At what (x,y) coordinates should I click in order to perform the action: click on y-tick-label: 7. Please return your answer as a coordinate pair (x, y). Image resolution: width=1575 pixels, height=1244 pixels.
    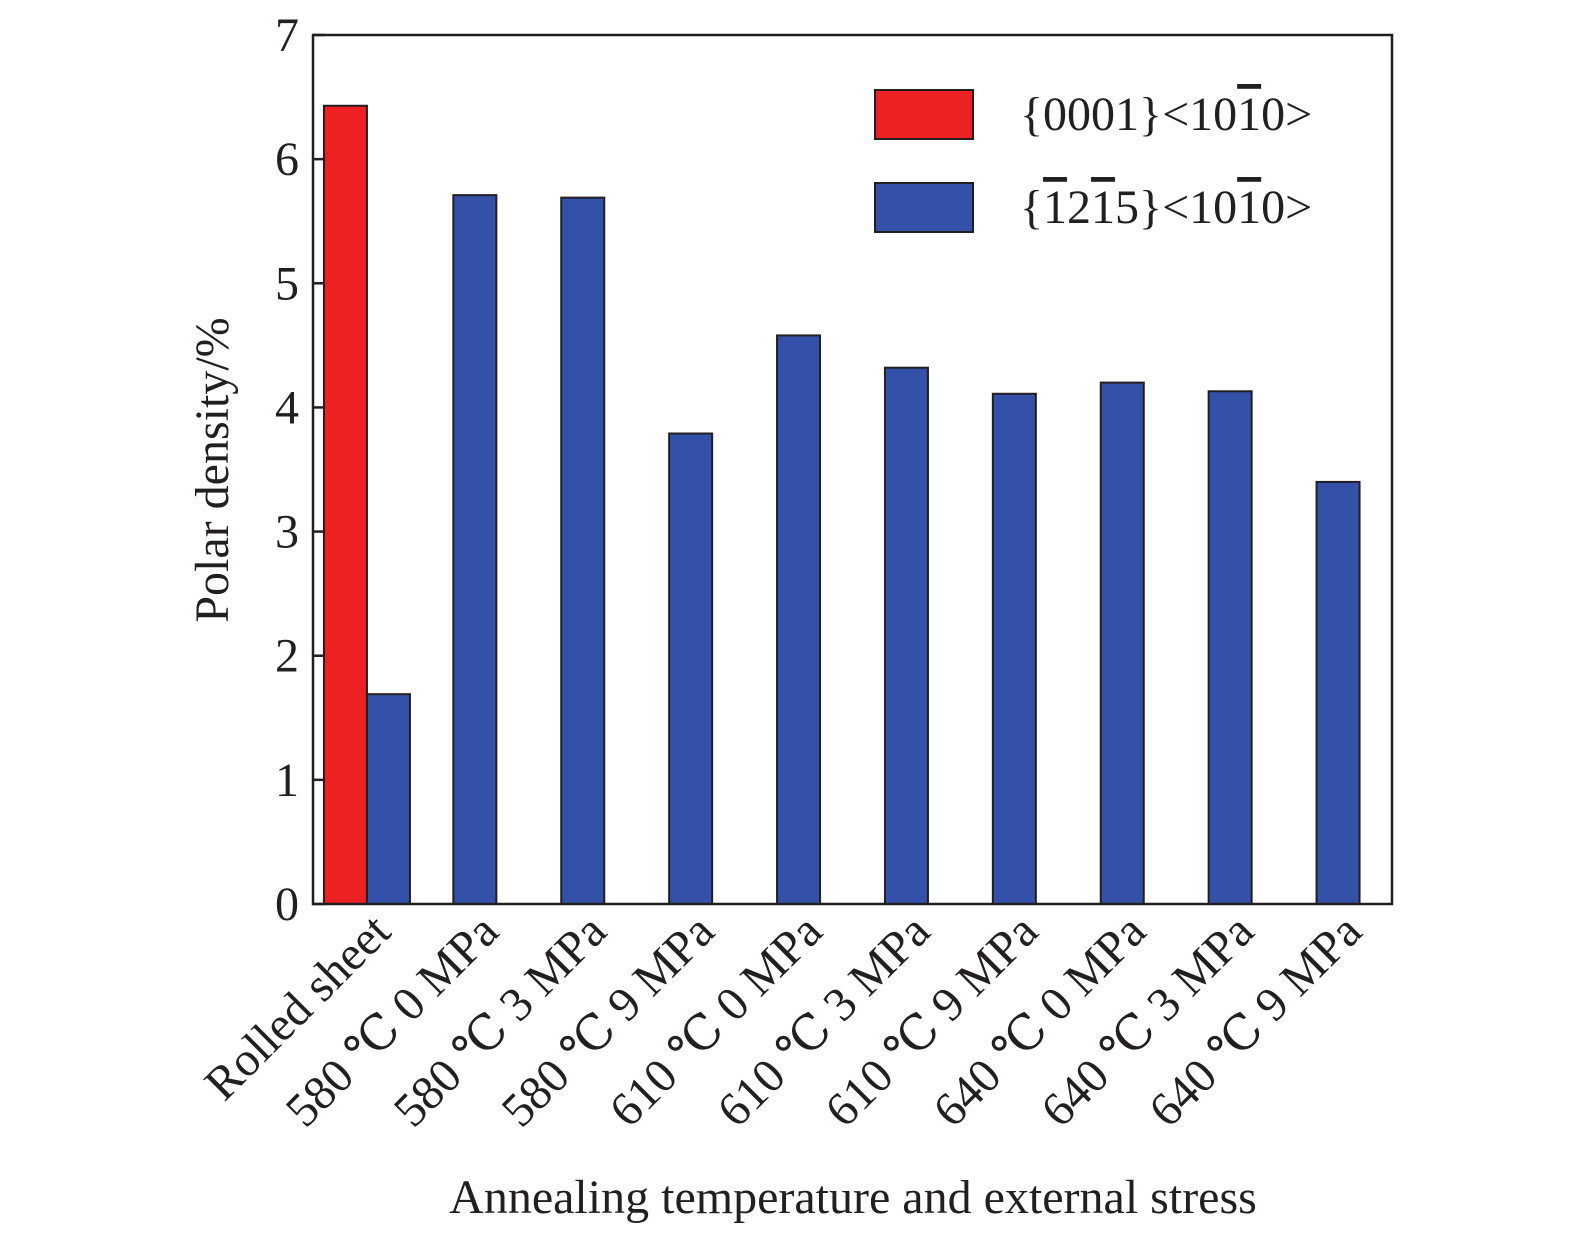
    Looking at the image, I should click on (287, 35).